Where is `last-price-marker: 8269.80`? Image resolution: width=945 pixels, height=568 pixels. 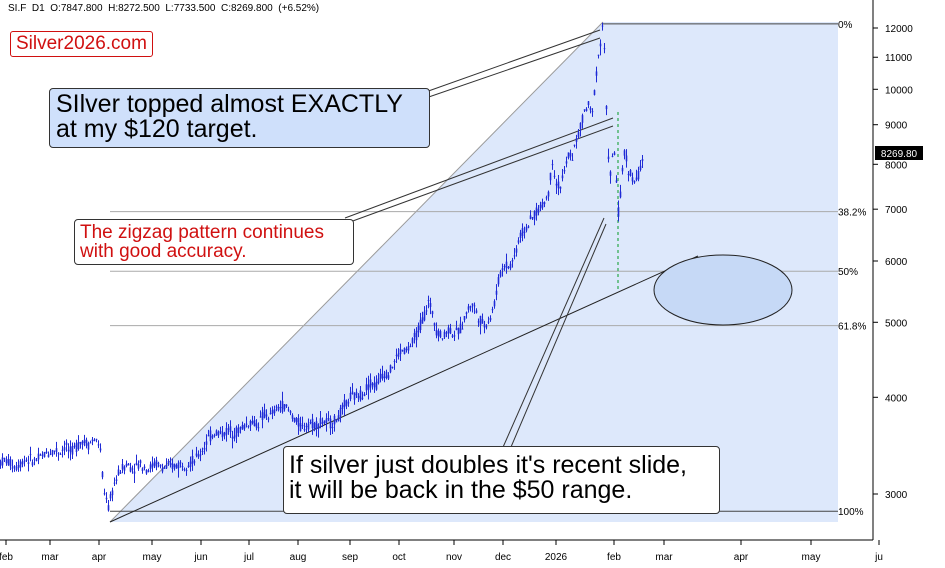 last-price-marker: 8269.80 is located at coordinates (899, 153).